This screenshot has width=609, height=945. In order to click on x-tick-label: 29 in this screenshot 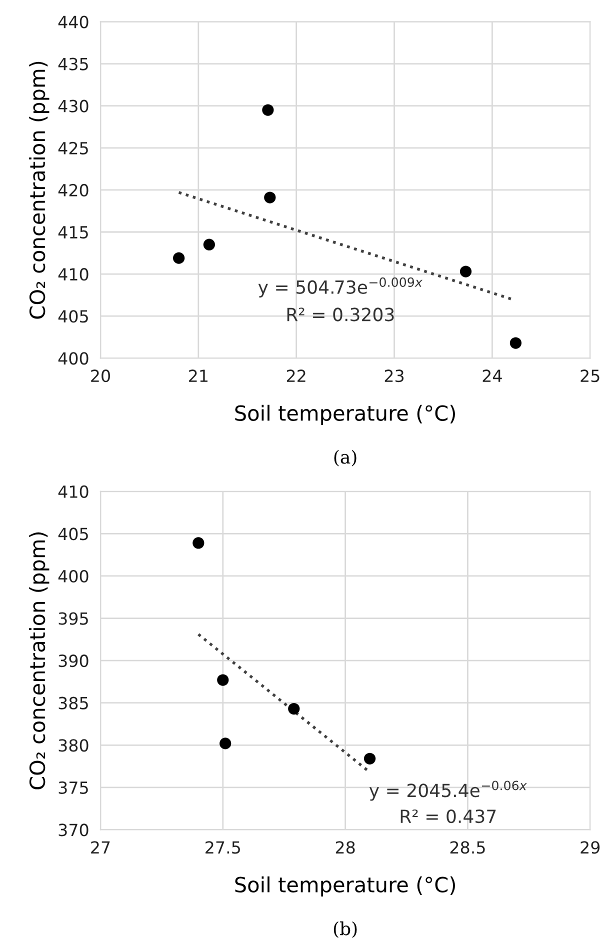, I will do `click(590, 847)`.